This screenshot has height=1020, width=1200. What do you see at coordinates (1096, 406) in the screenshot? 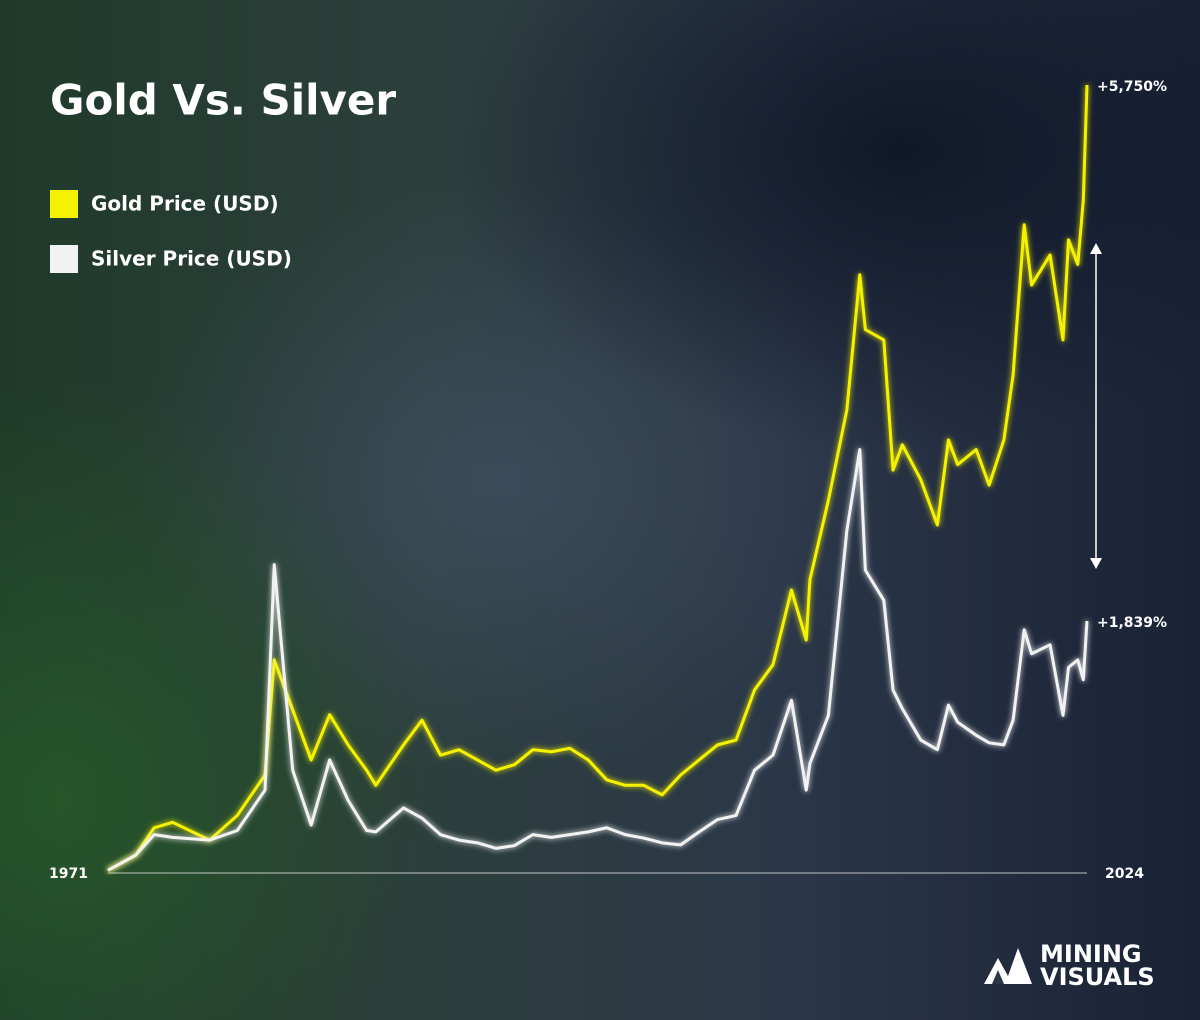
I see `difference-arrow` at bounding box center [1096, 406].